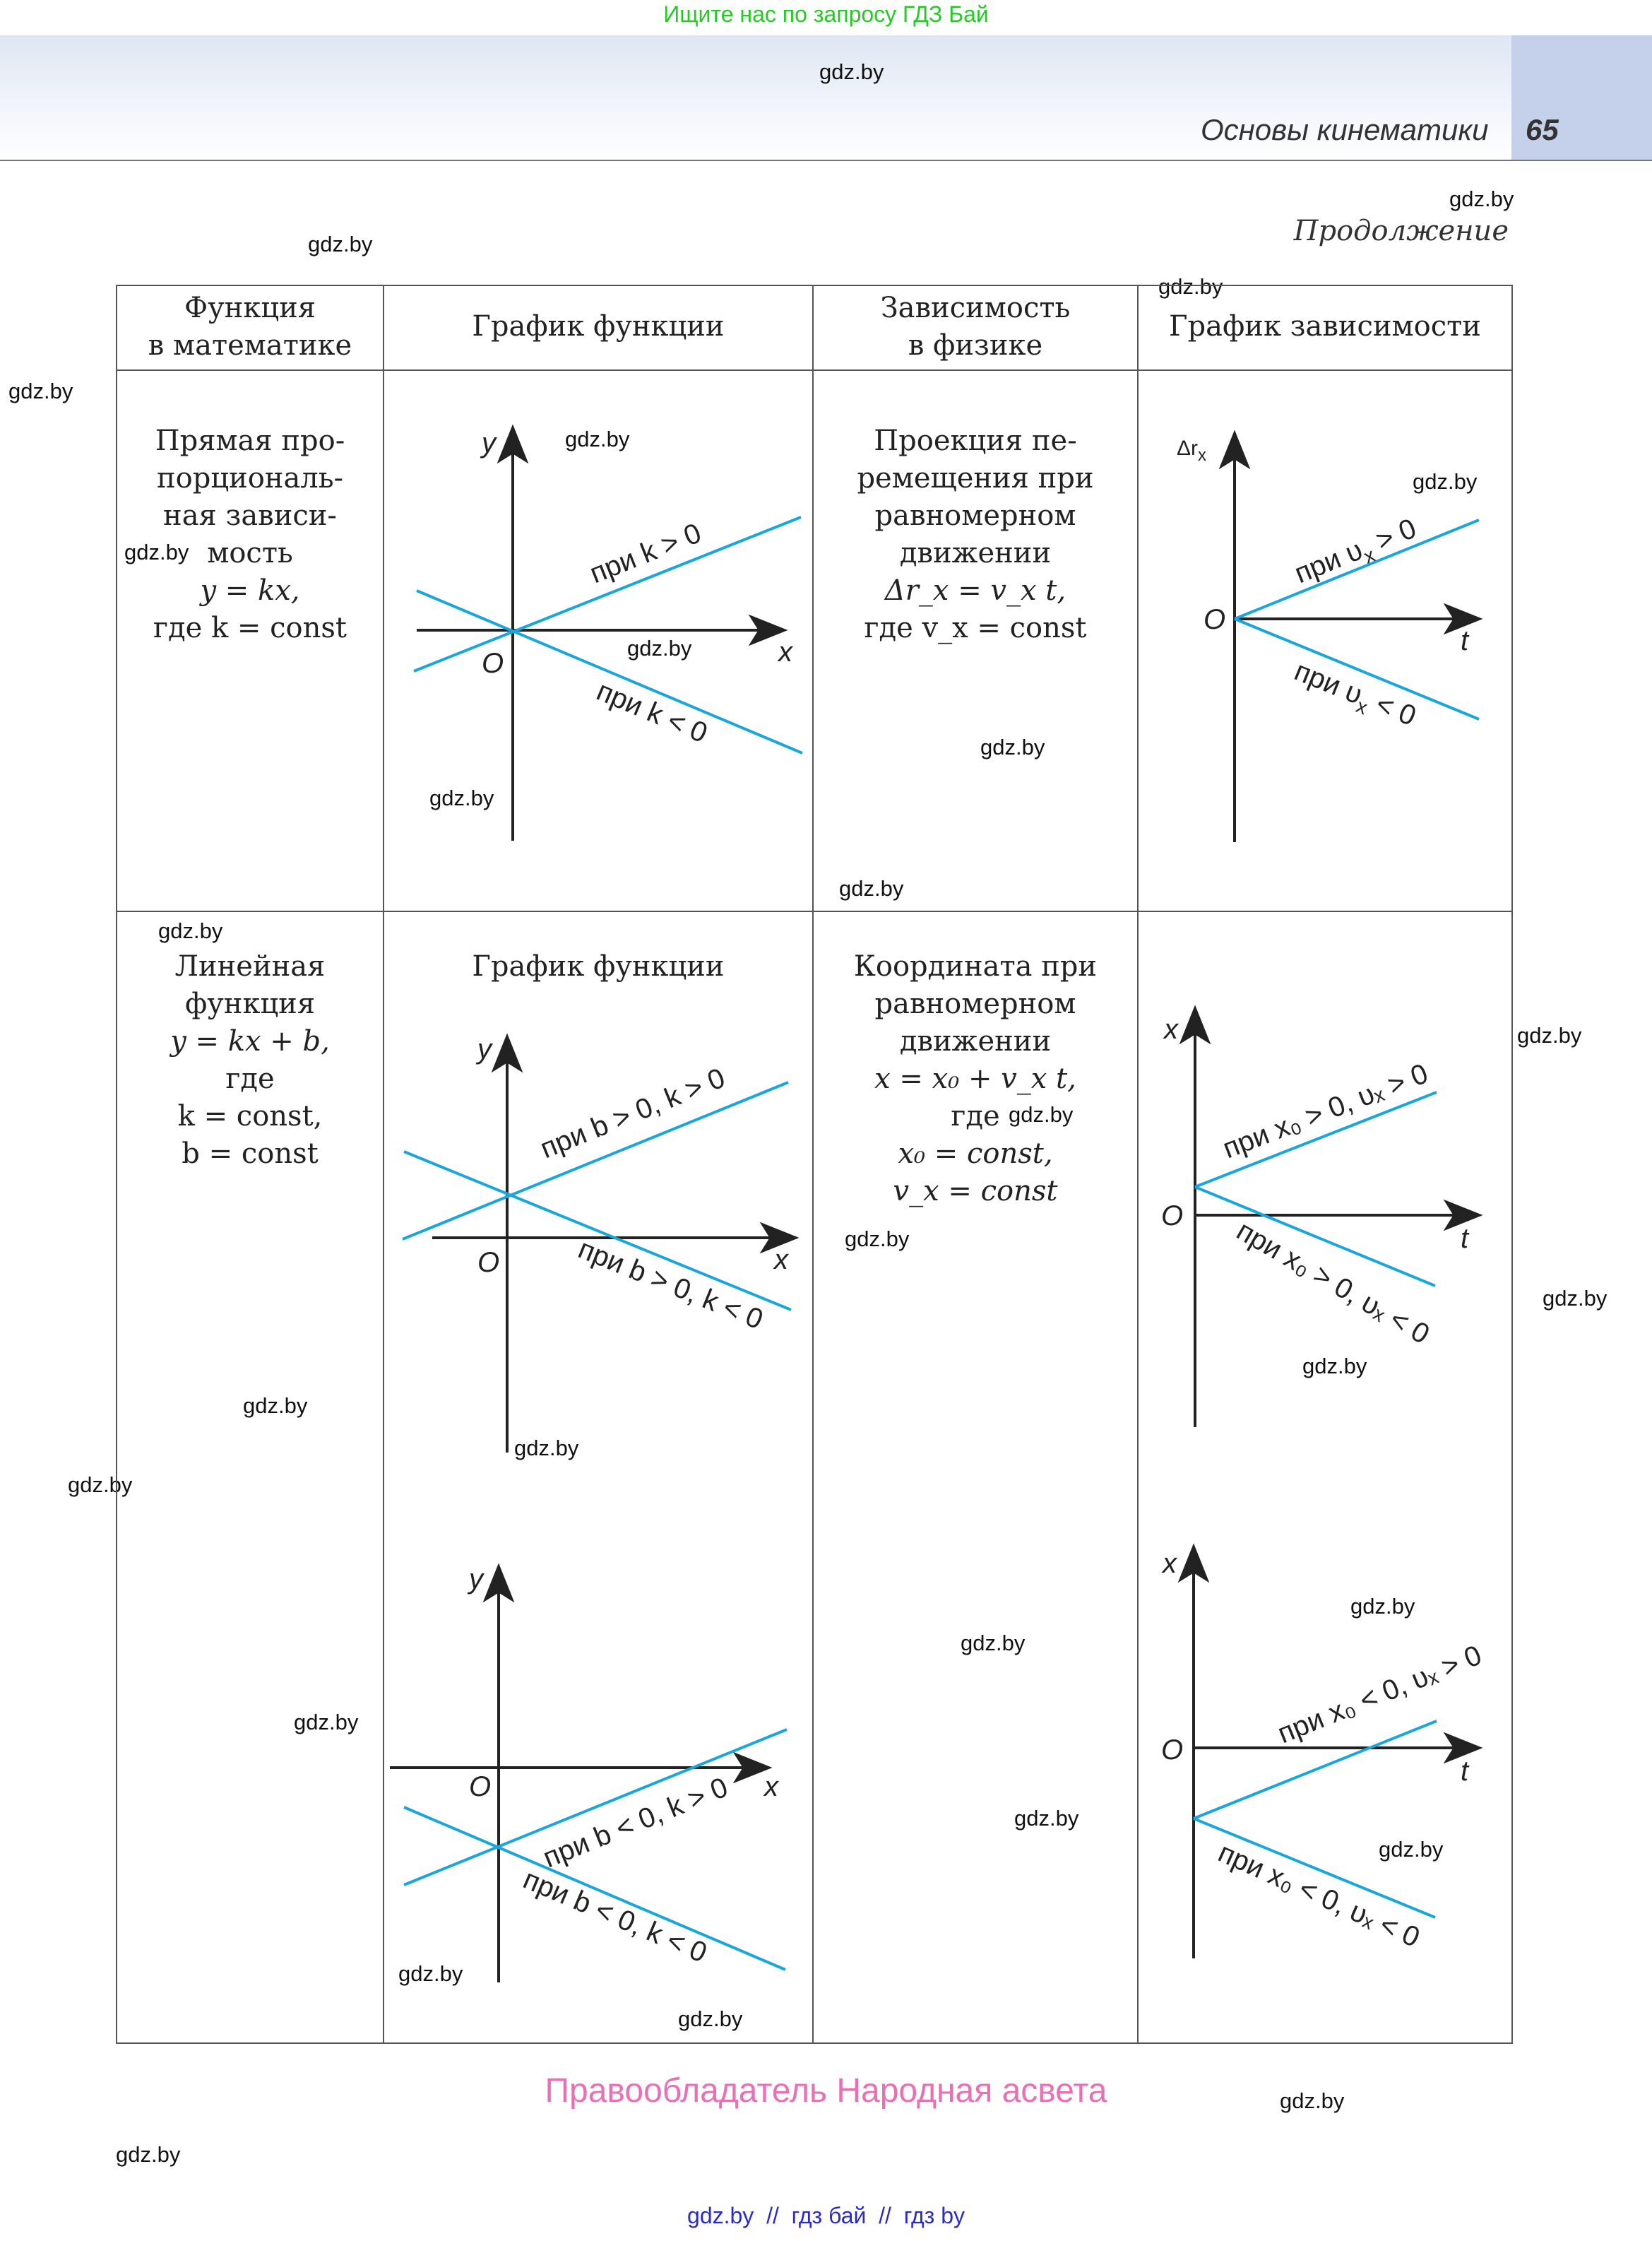  I want to click on label-v-negative: при x₀ > 0, υₓ < 0, so click(1333, 1283).